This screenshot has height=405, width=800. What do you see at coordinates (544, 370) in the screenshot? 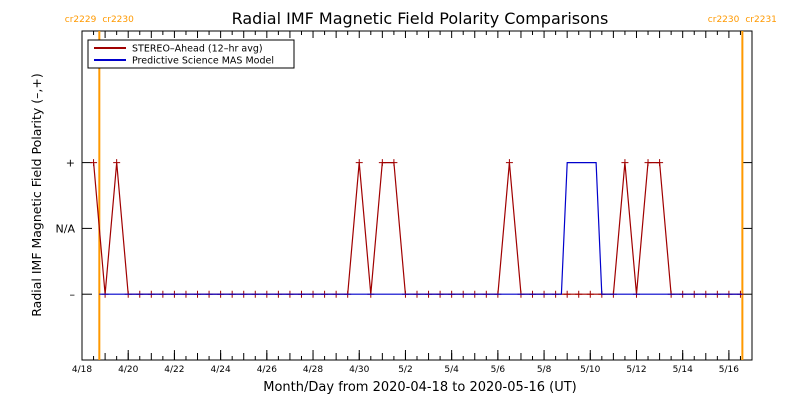
I see `x-tick-label: 5/8` at bounding box center [544, 370].